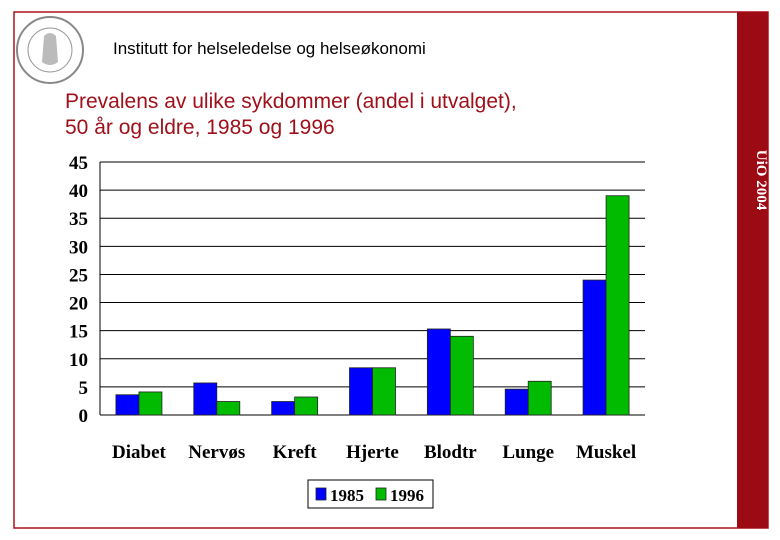 This screenshot has width=780, height=540. I want to click on logo-ring, so click(50, 50).